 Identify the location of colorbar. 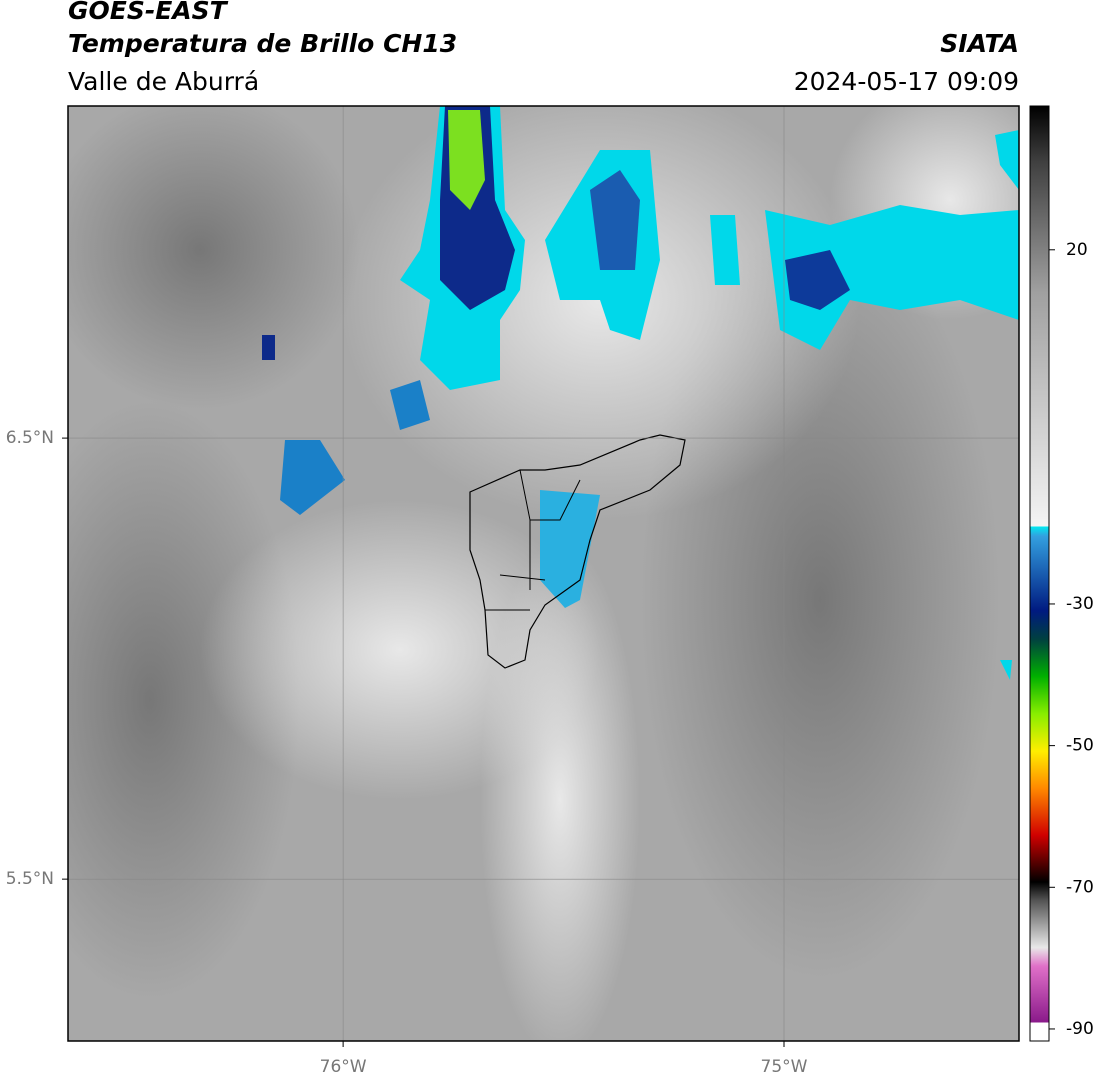
(1039, 573).